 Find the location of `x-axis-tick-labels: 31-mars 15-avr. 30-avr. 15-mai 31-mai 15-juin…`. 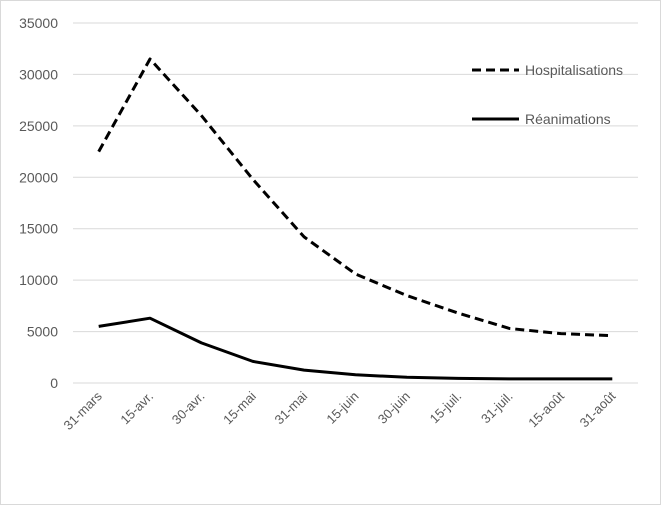

x-axis-tick-labels: 31-mars 15-avr. 30-avr. 15-mai 31-mai 15-juin… is located at coordinates (339, 410).